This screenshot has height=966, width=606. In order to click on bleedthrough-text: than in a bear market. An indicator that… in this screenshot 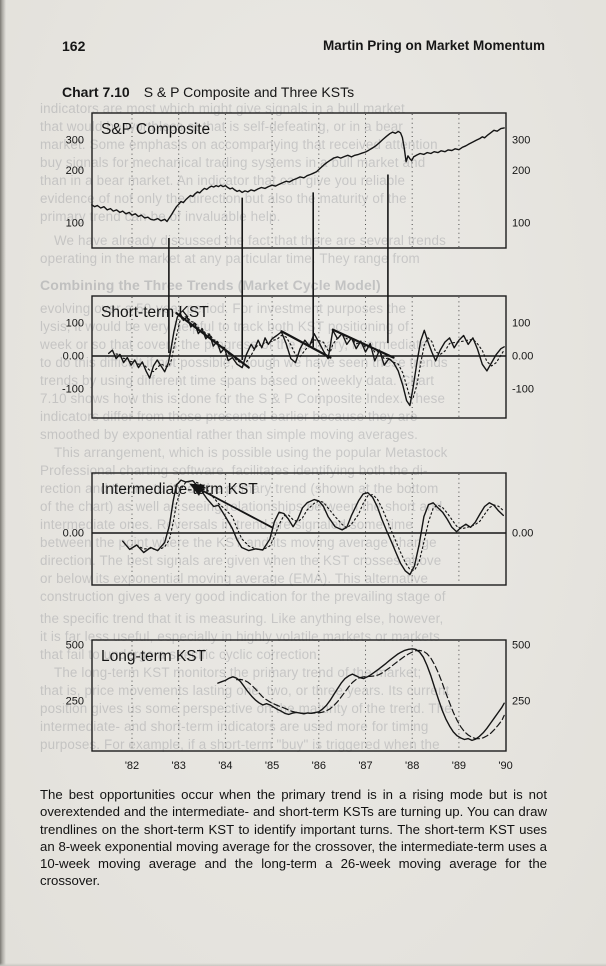, I will do `click(223, 180)`.